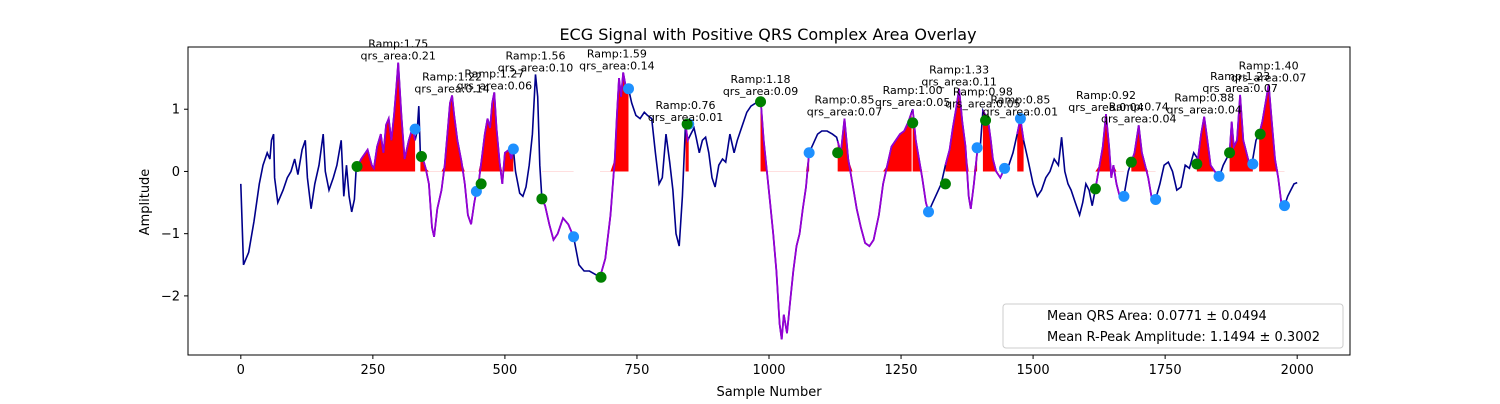 This screenshot has height=404, width=1500. What do you see at coordinates (769, 392) in the screenshot?
I see `x-axis-label: Sample Number` at bounding box center [769, 392].